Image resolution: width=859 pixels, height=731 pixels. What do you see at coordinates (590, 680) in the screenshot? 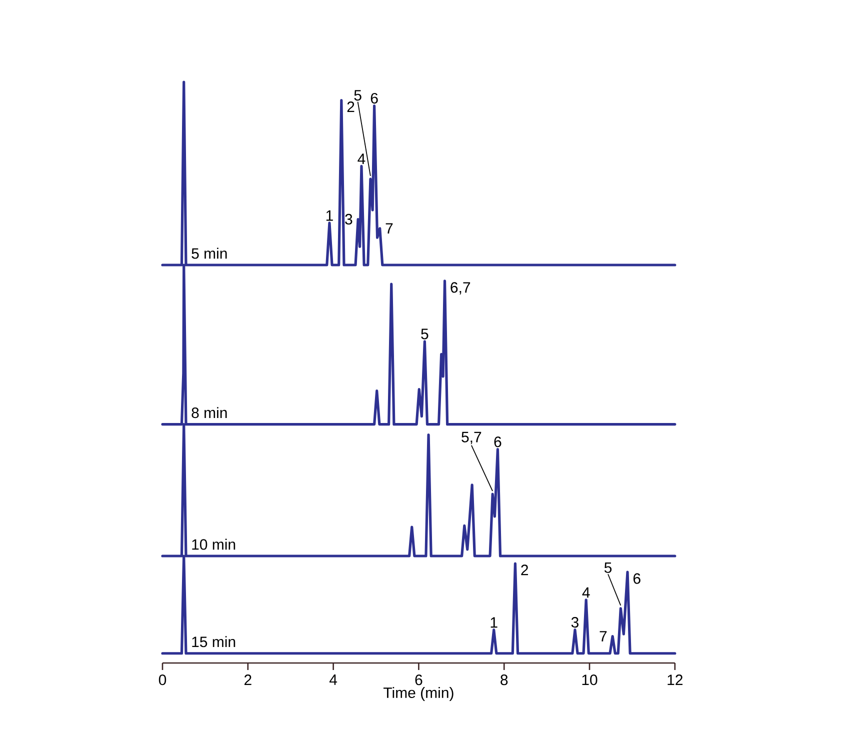
I see `x-tick-label: 10` at bounding box center [590, 680].